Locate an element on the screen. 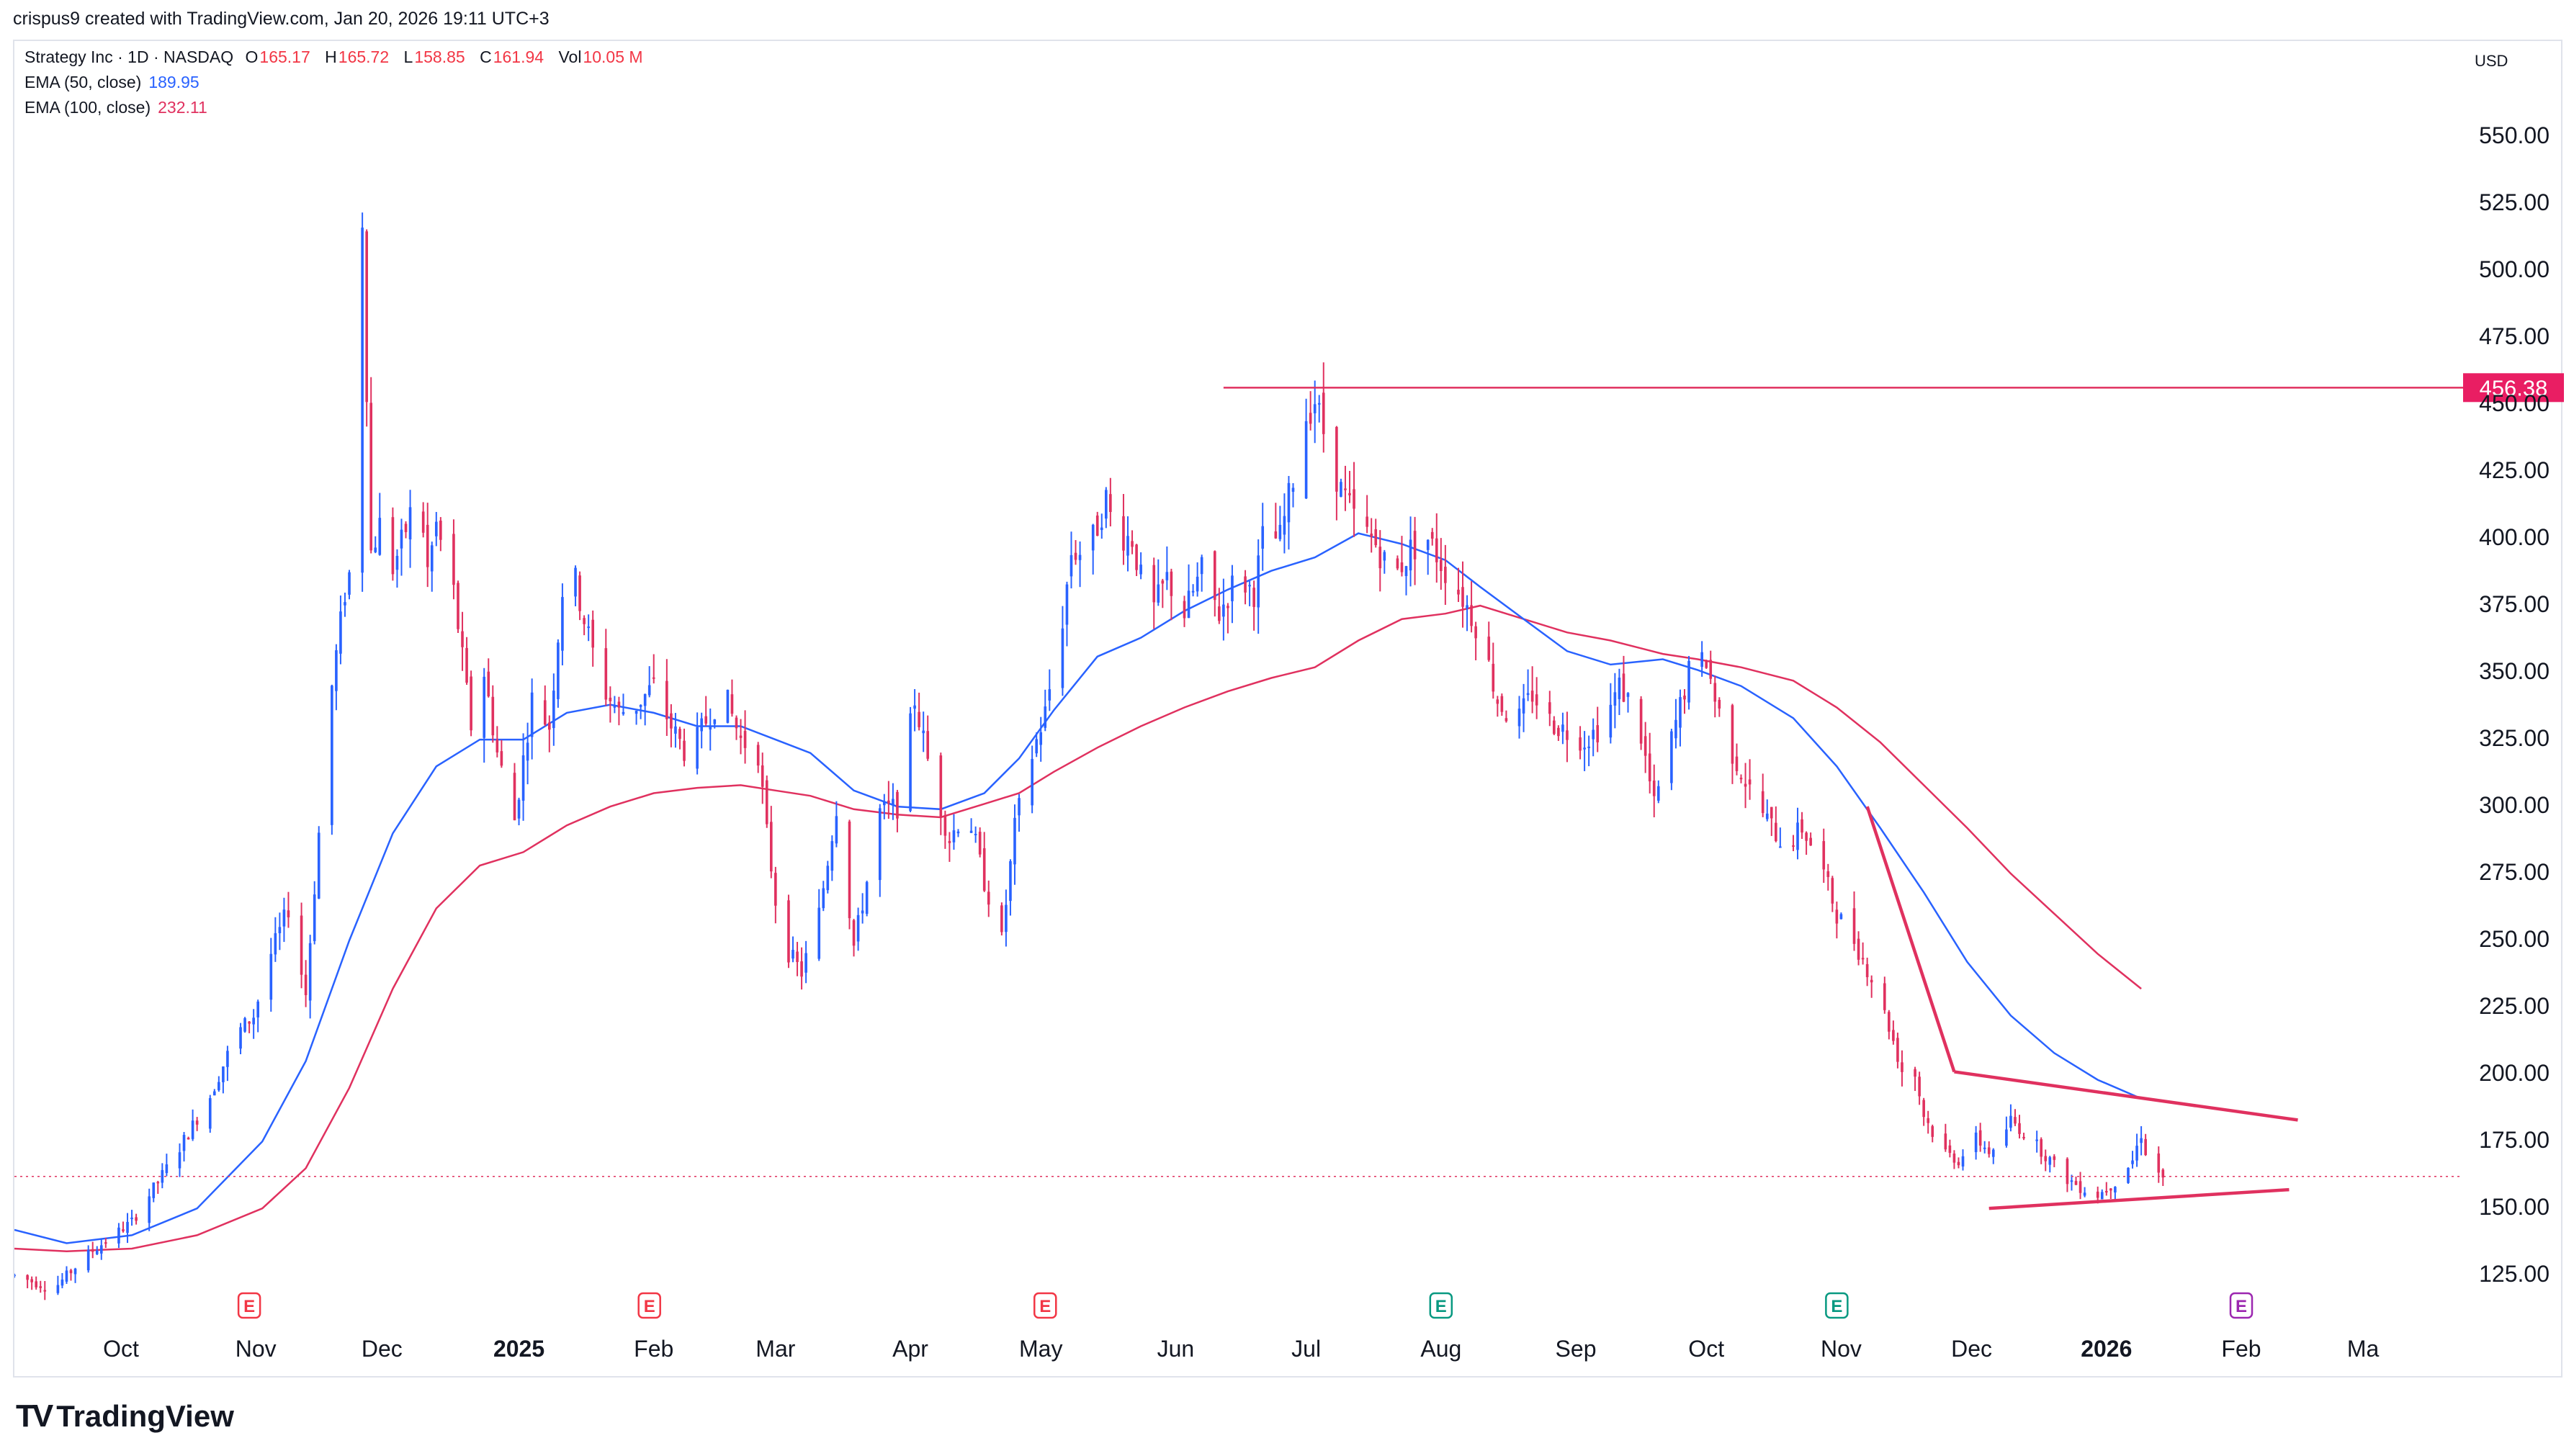 The image size is (2574, 1456). x-tick-label: Mar is located at coordinates (775, 1349).